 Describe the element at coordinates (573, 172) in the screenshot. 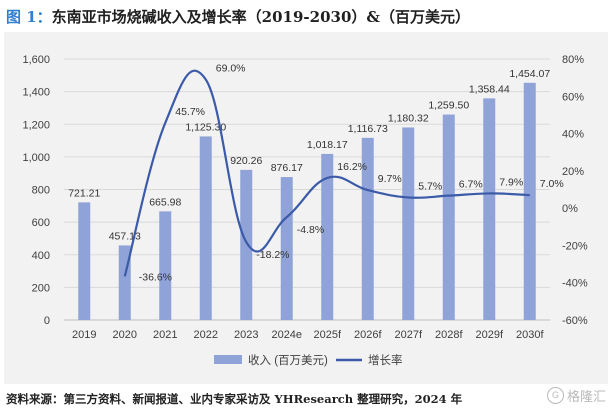

I see `y-right-tick-label: 20%` at that location.